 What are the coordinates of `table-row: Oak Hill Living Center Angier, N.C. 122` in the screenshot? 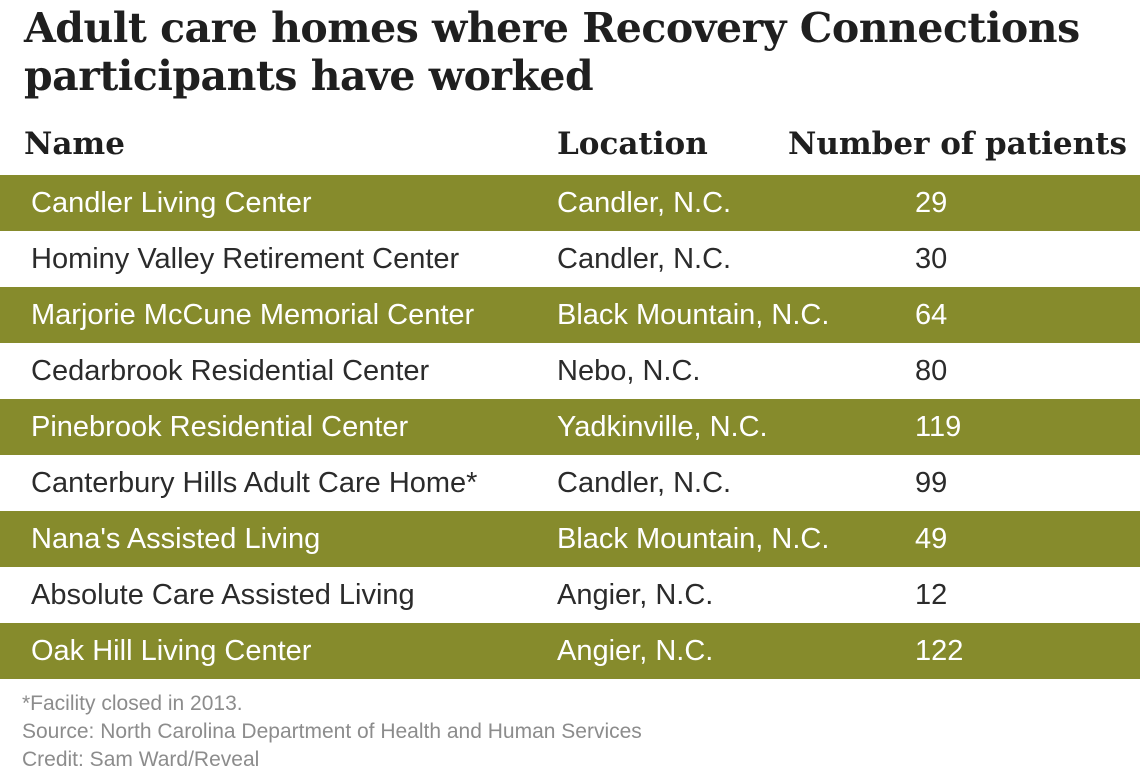 It's located at (570, 651).